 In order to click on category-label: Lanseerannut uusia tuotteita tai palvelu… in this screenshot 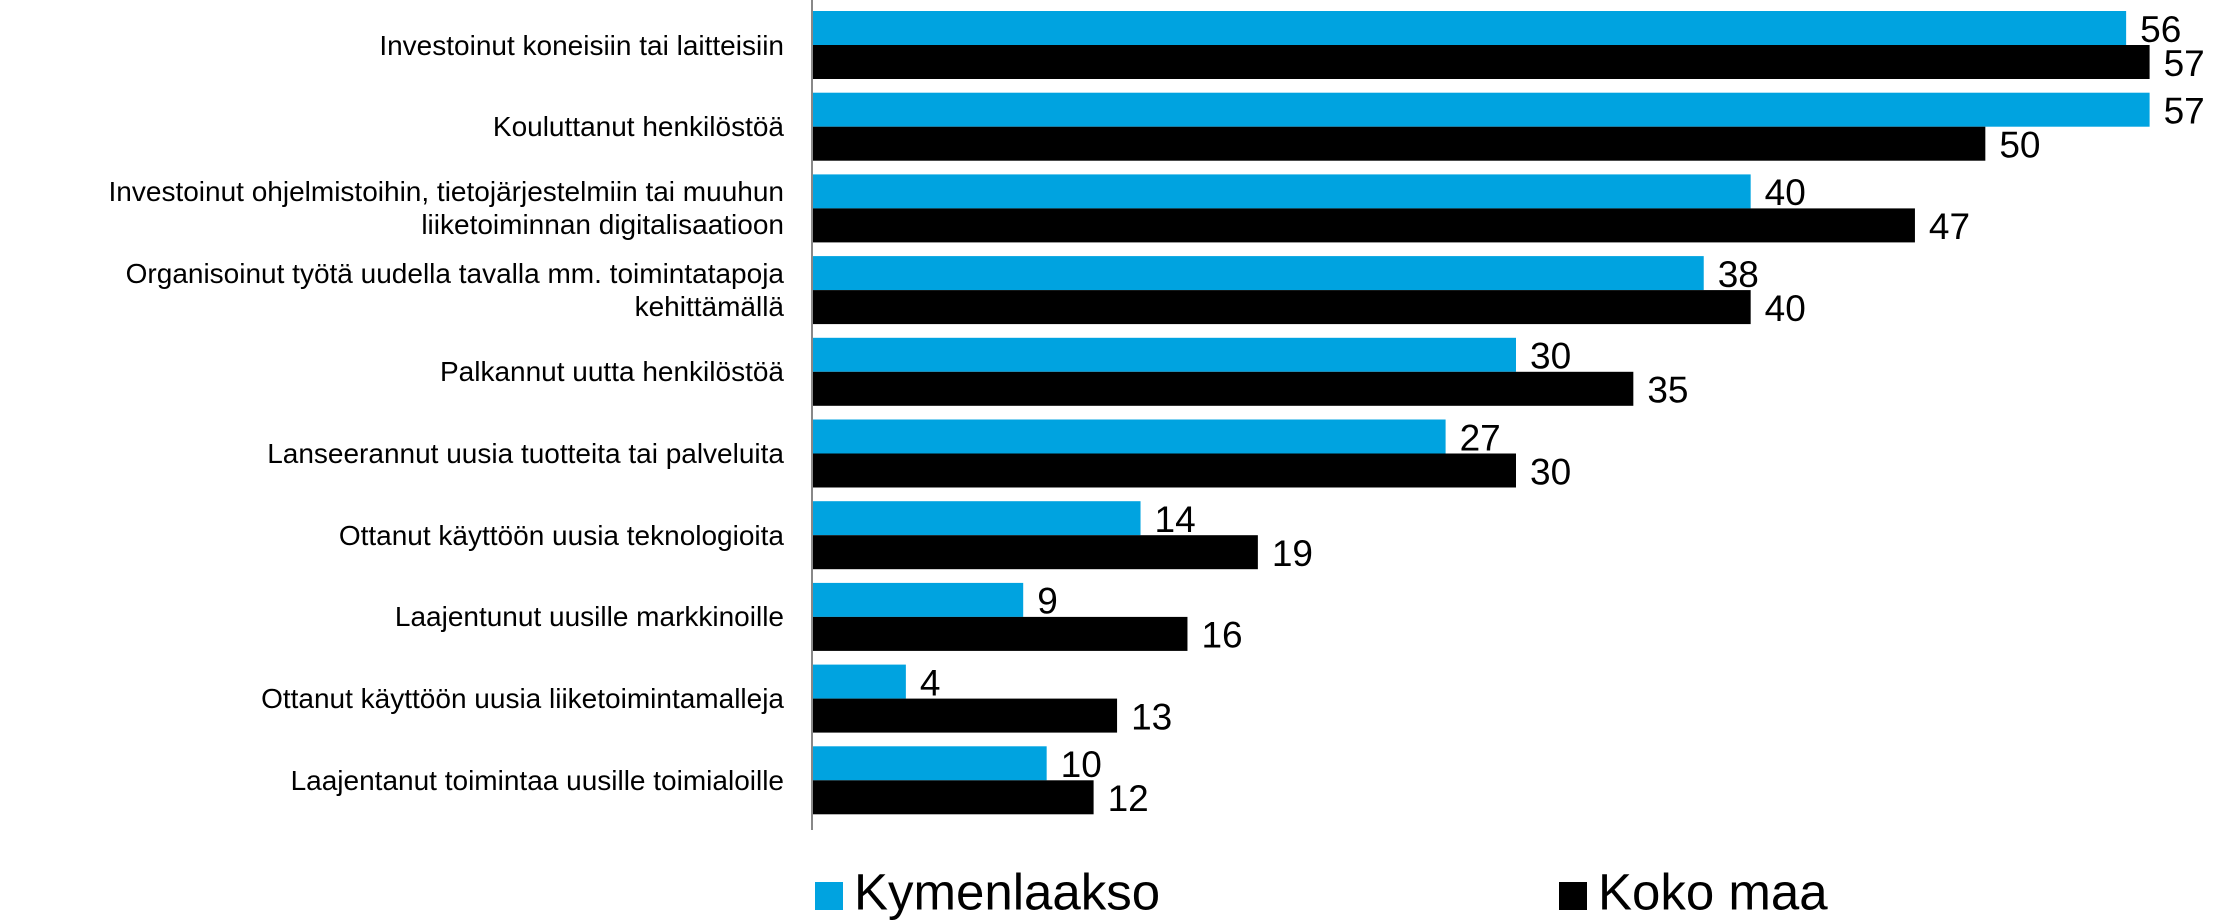, I will do `click(525, 453)`.